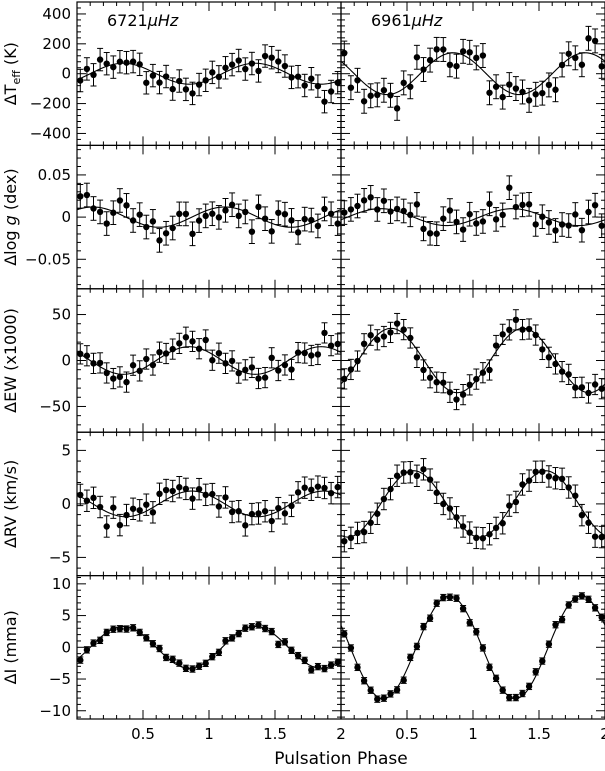 The width and height of the screenshot is (605, 771). Describe the element at coordinates (143, 20) in the screenshot. I see `mode-label-1: 6721μHz` at that location.